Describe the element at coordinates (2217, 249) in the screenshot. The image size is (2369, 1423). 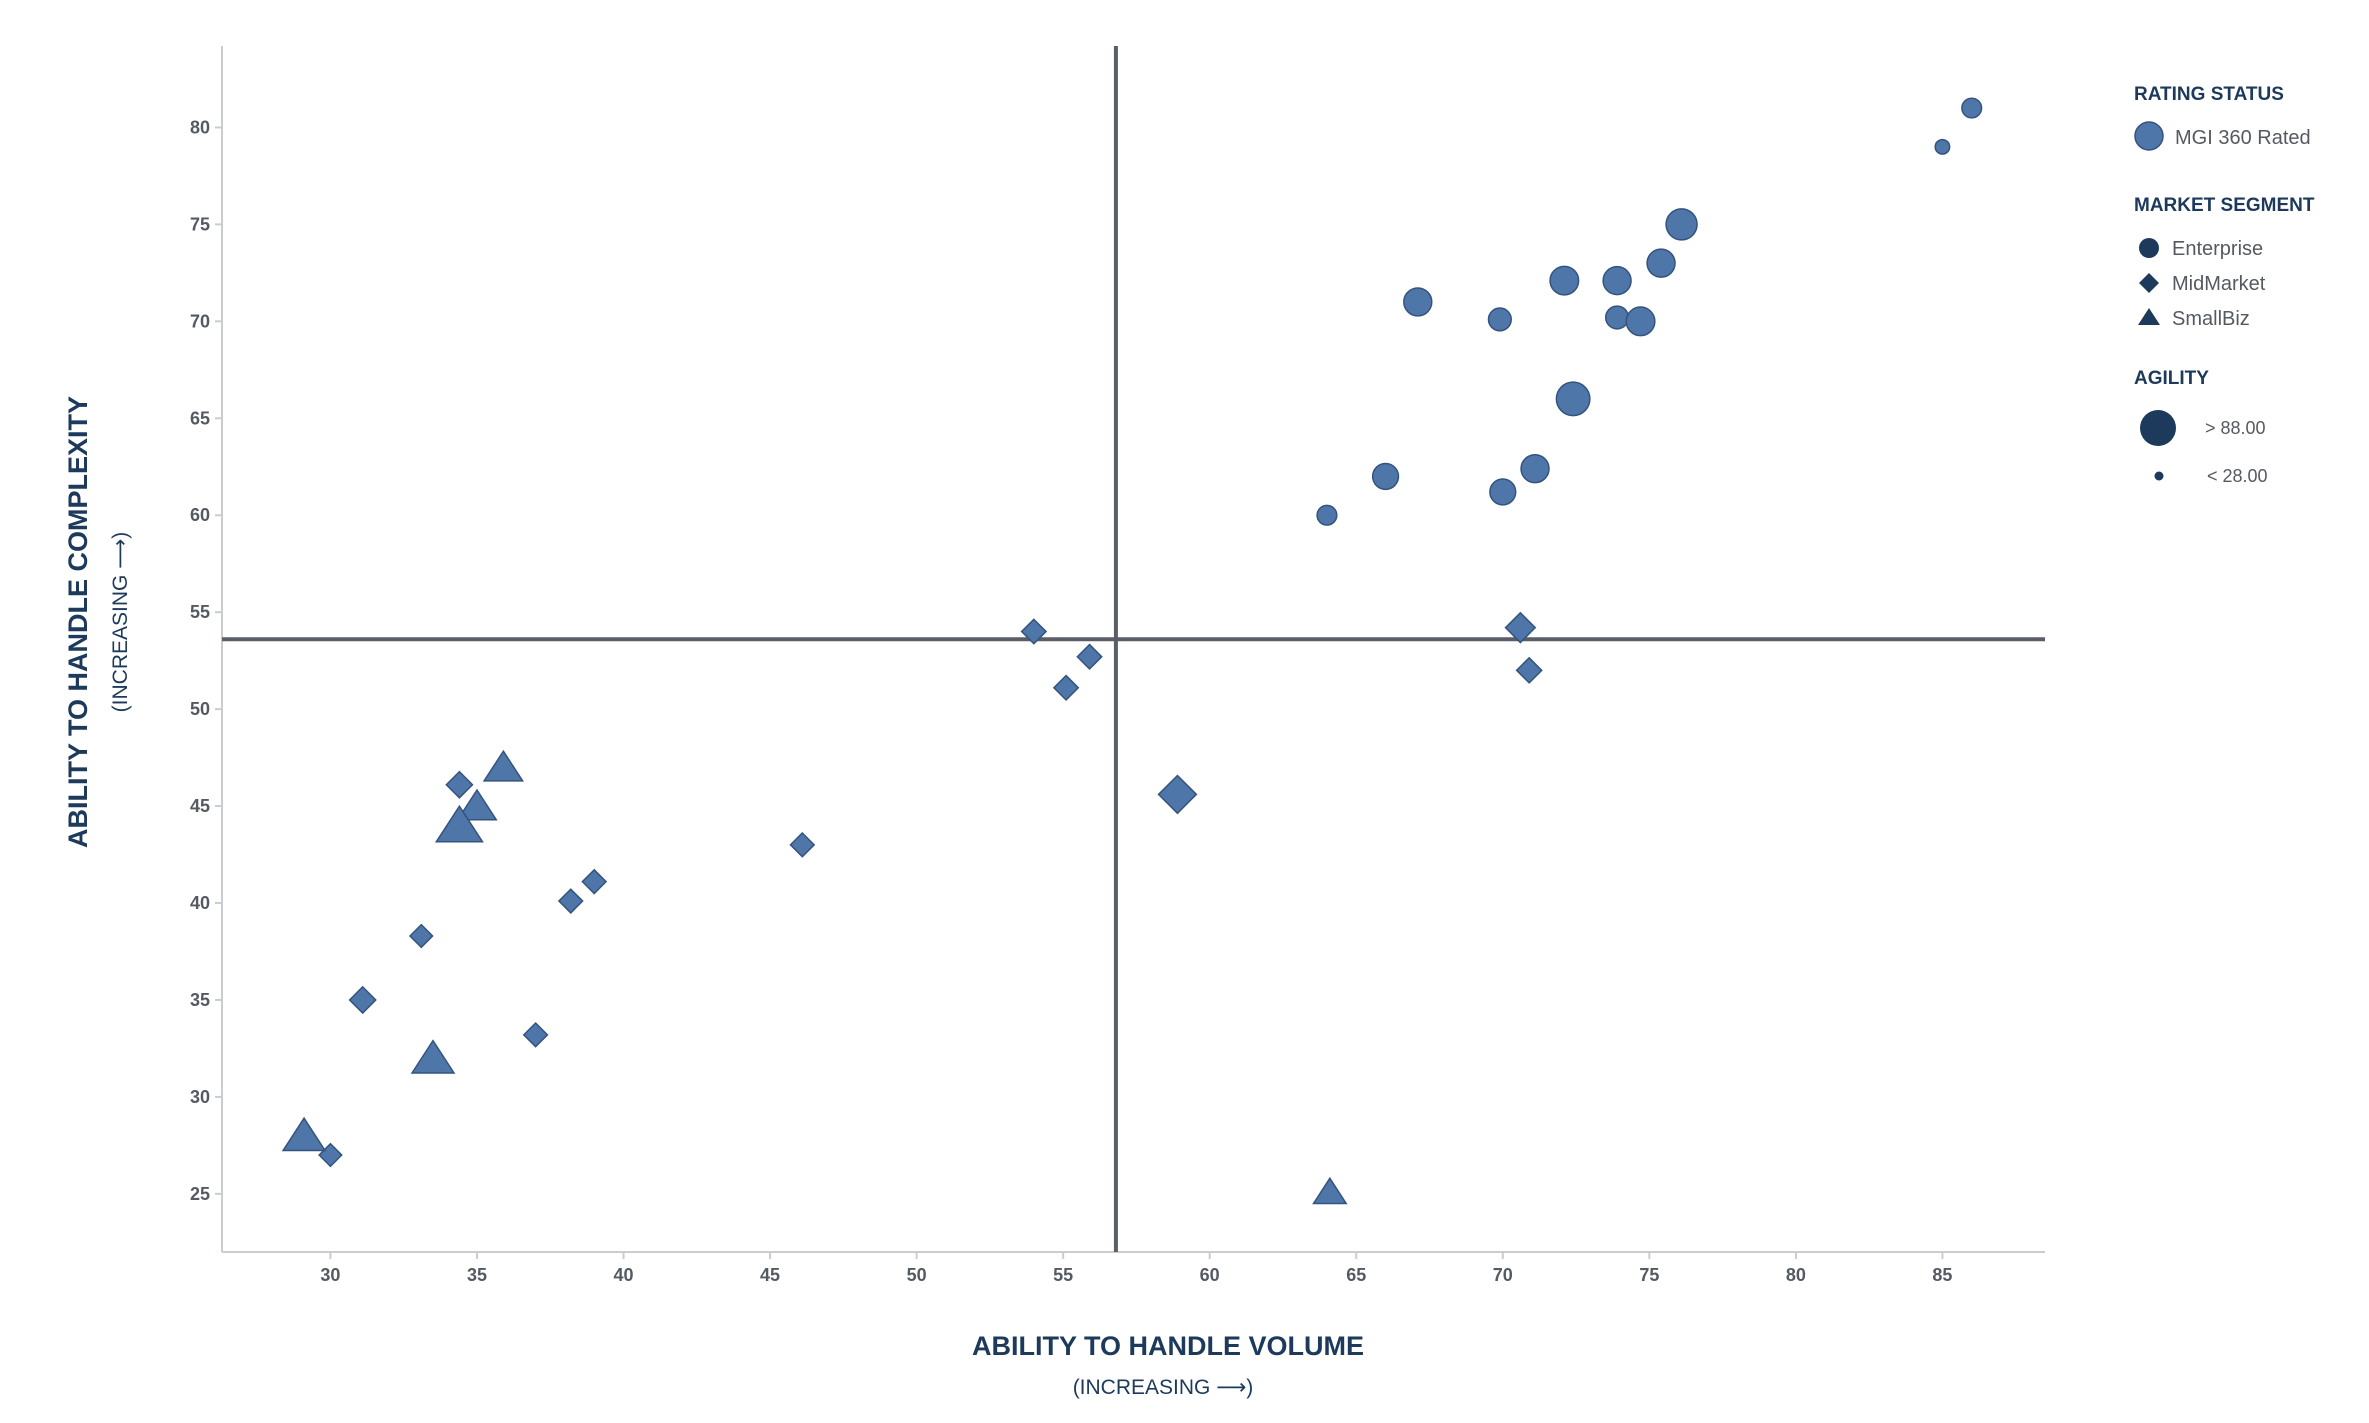
I see `legend-enterprise-label: Enterprise` at that location.